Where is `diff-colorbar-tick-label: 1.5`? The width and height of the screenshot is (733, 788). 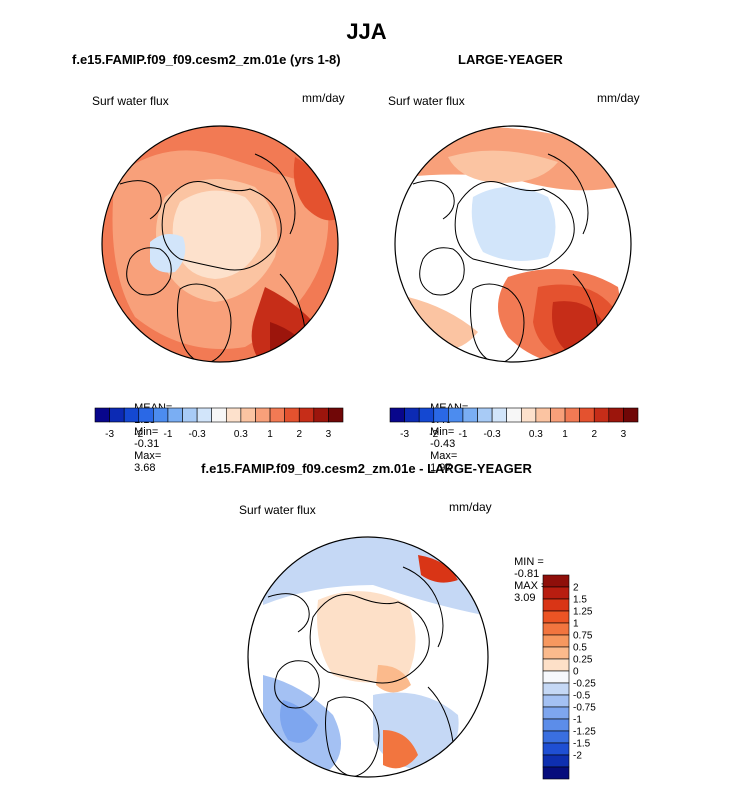
diff-colorbar-tick-label: 1.5 is located at coordinates (580, 600).